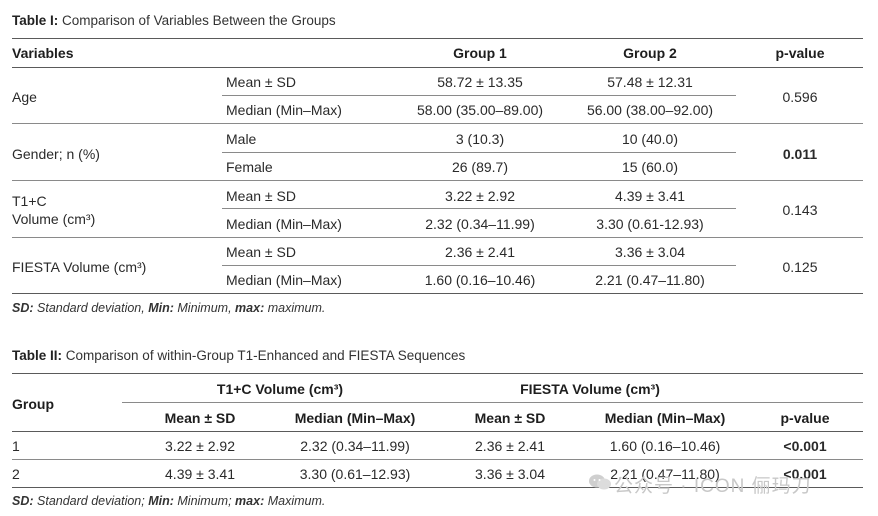 This screenshot has width=878, height=516. I want to click on table1-row-fiesta-g2-median: 2.21 (0.47–11.80), so click(650, 280).